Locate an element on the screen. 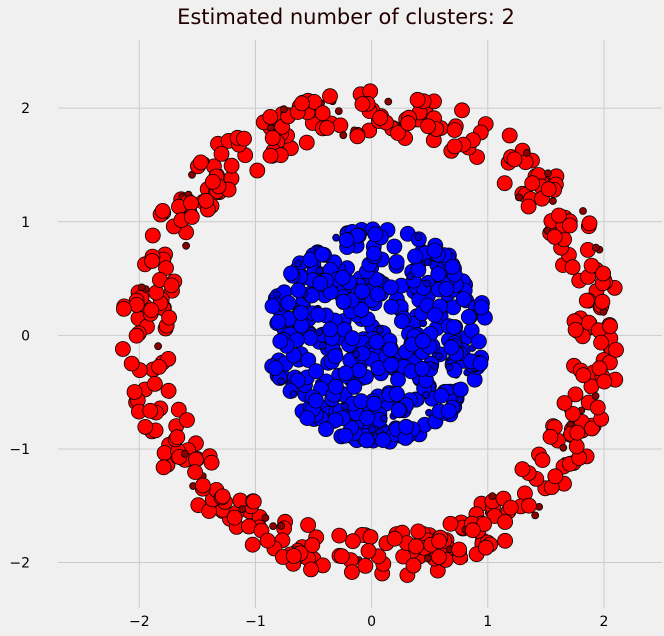  y-tick-label: −1 is located at coordinates (19, 450).